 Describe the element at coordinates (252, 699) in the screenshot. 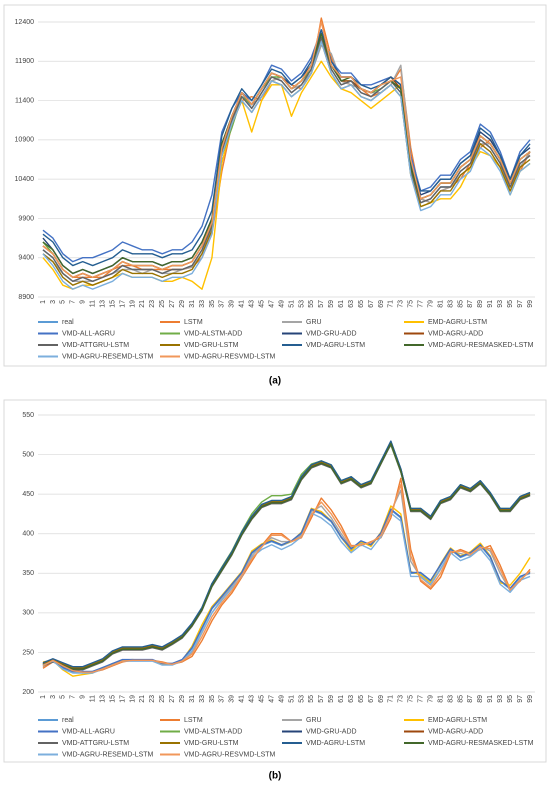

I see `x-tick-label: 43` at that location.